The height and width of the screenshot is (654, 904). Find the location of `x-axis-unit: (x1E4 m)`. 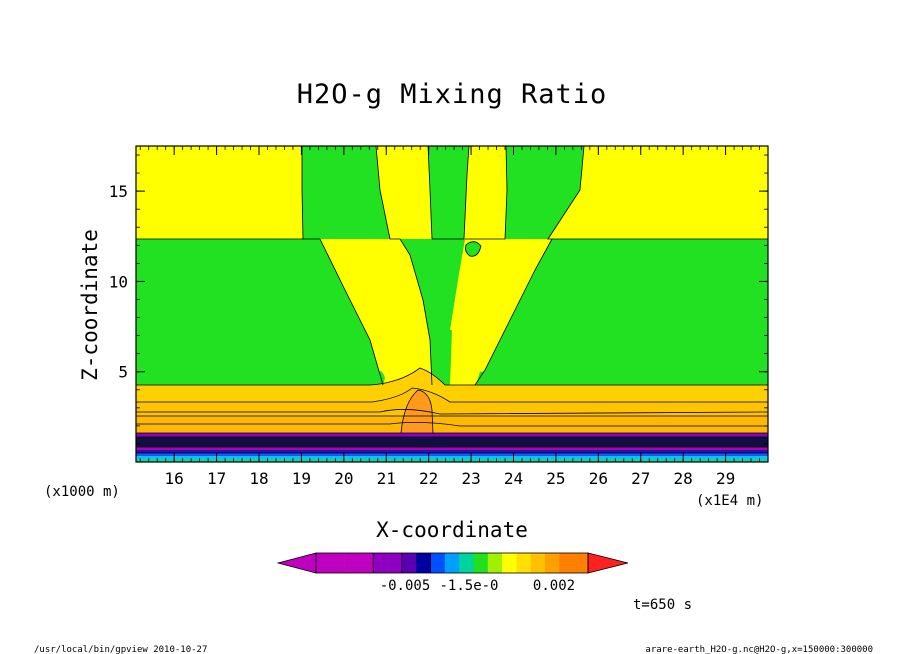

x-axis-unit: (x1E4 m) is located at coordinates (729, 501).